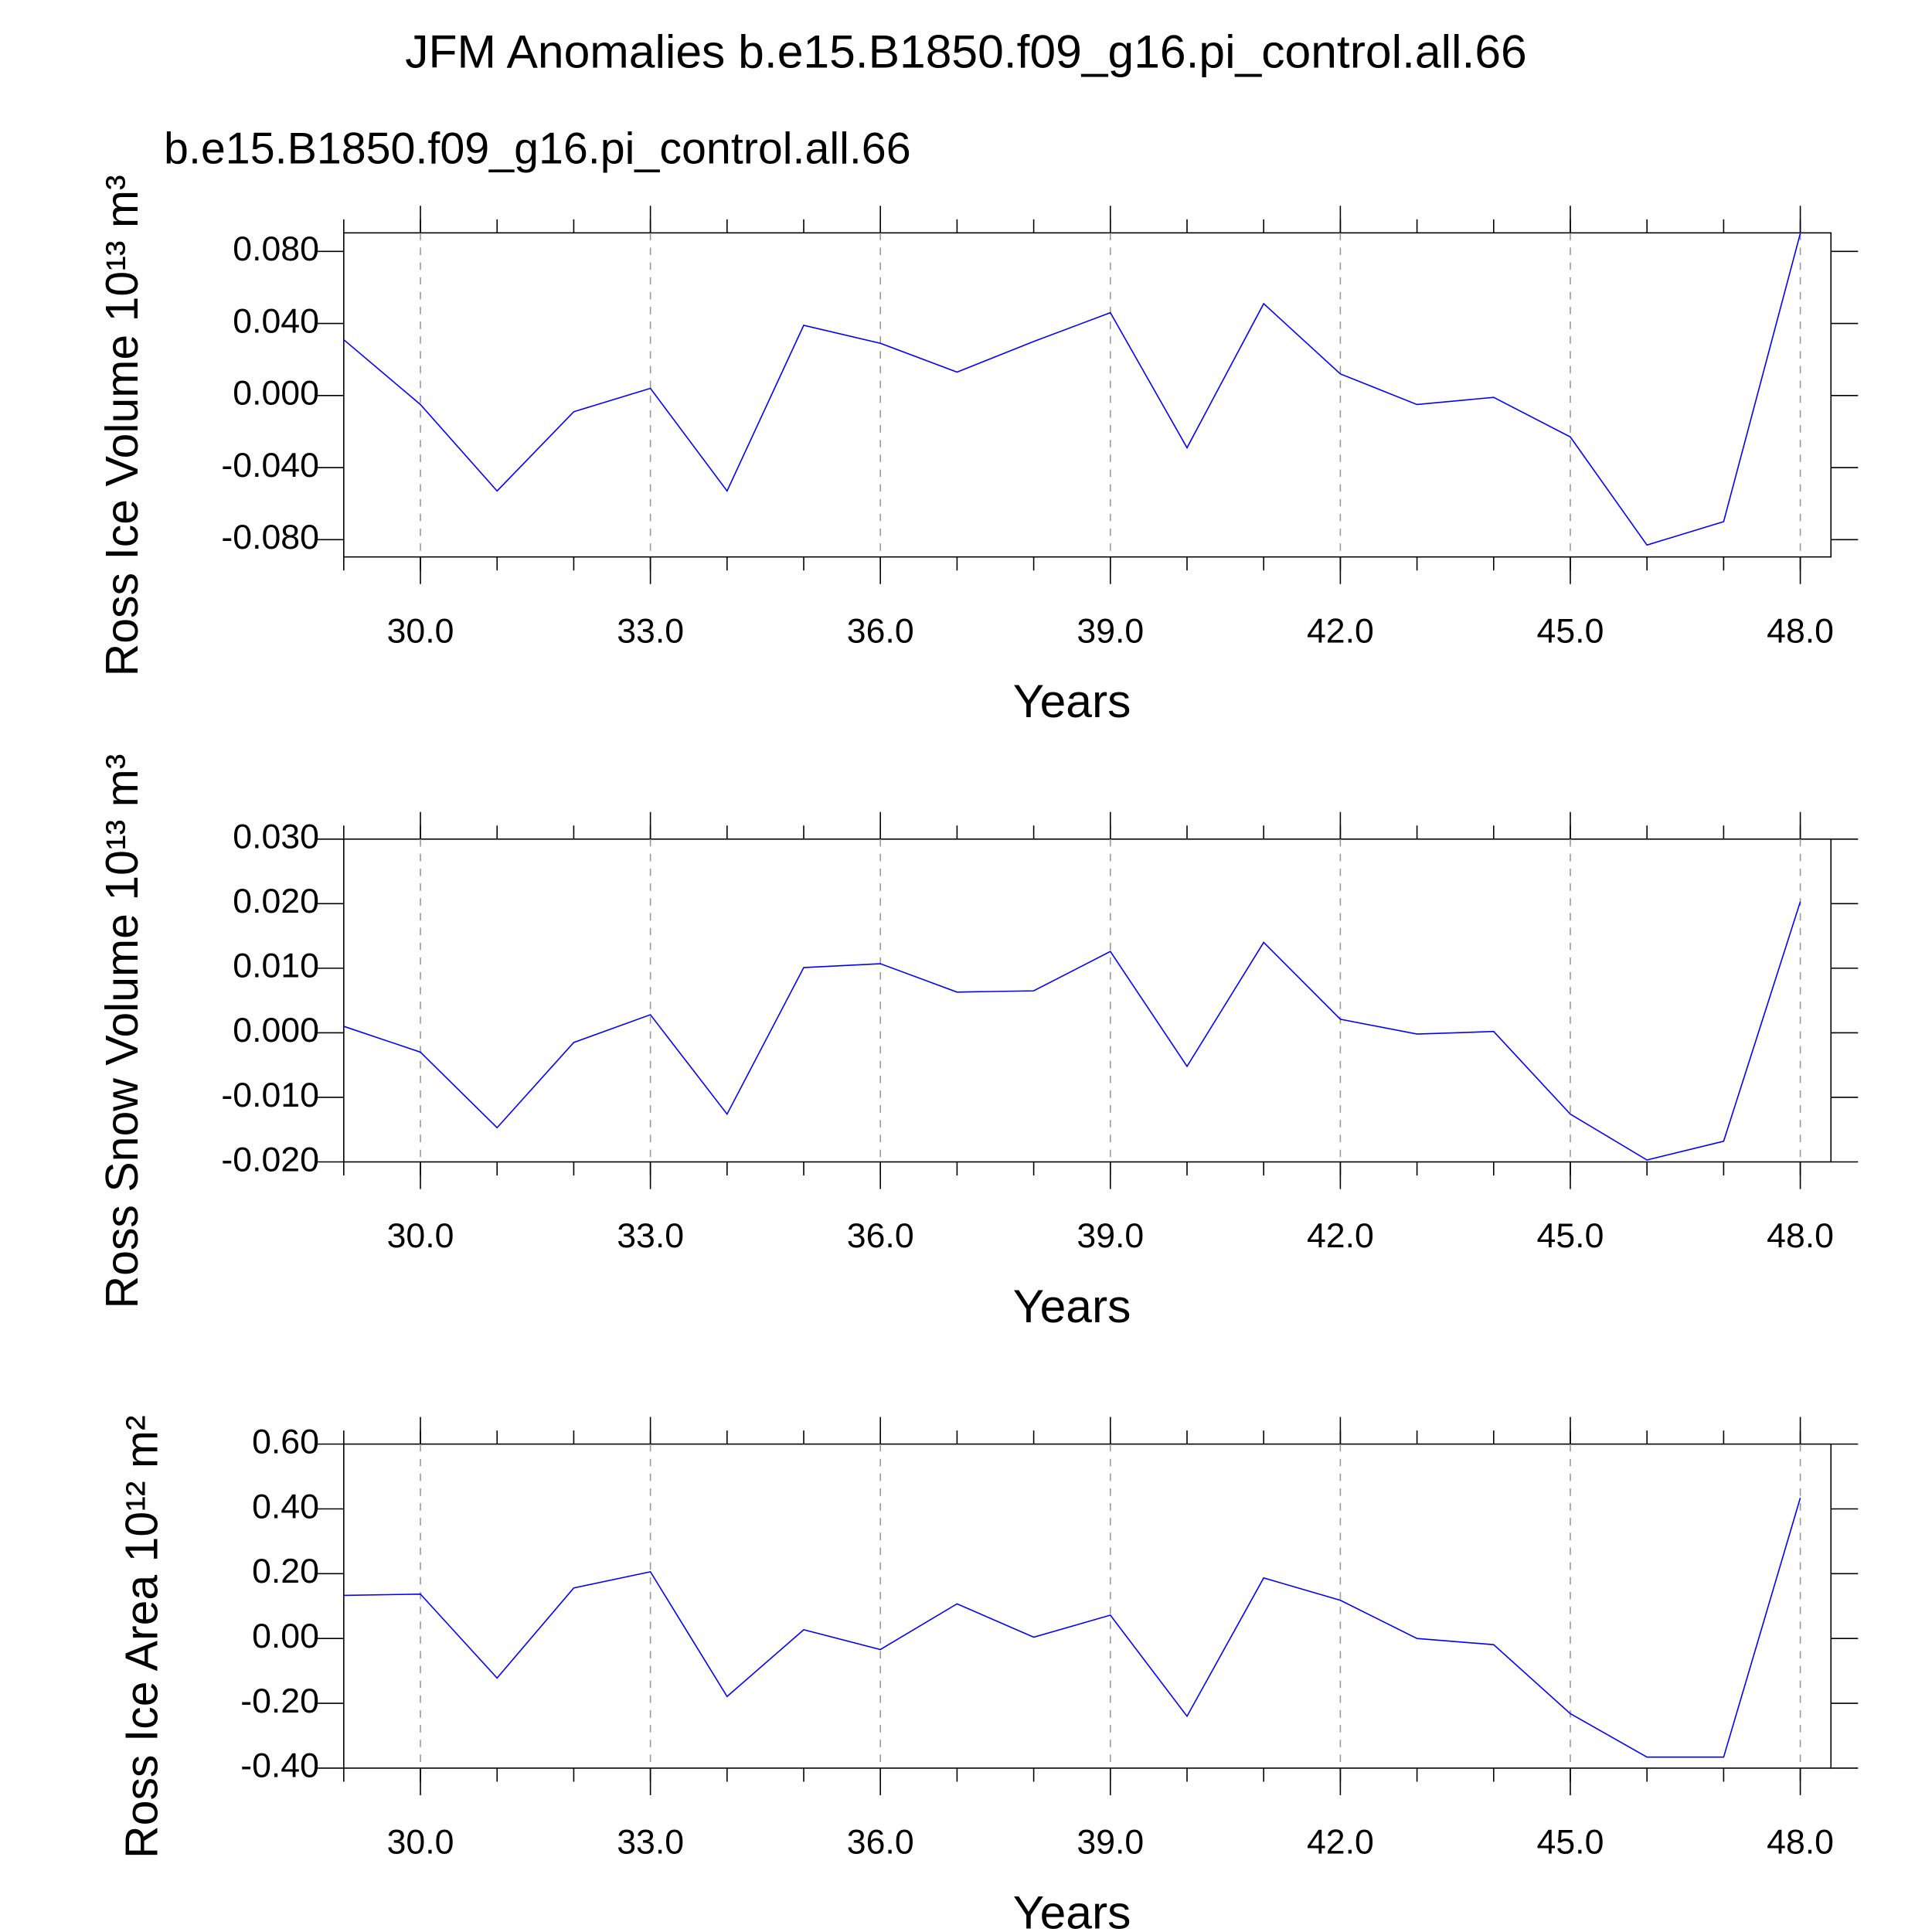 The height and width of the screenshot is (1932, 1932). I want to click on y-tick-label: 0.20, so click(285, 1572).